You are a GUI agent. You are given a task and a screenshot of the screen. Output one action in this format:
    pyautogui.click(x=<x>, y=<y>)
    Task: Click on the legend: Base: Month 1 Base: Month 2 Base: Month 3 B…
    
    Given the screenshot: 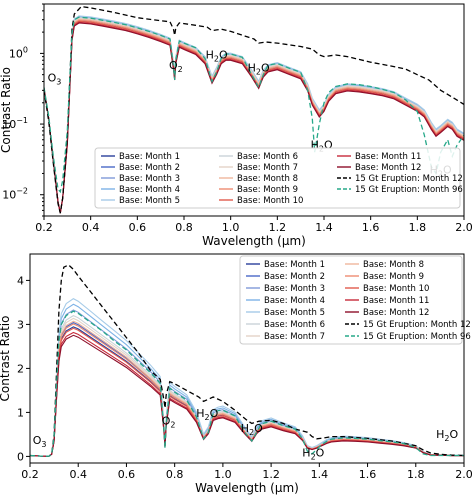 What is the action you would take?
    pyautogui.click(x=355, y=300)
    